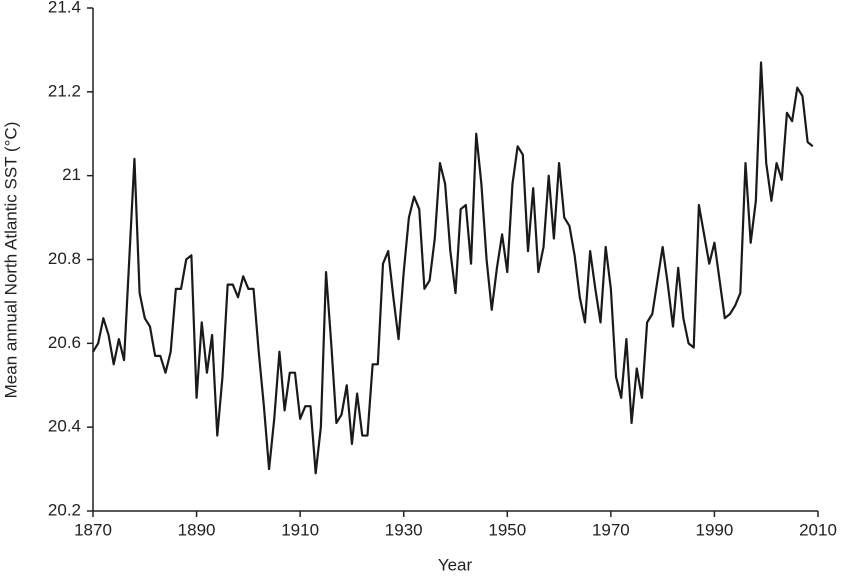 This screenshot has height=576, width=844. What do you see at coordinates (64, 509) in the screenshot?
I see `y-tick-label: 20.2` at bounding box center [64, 509].